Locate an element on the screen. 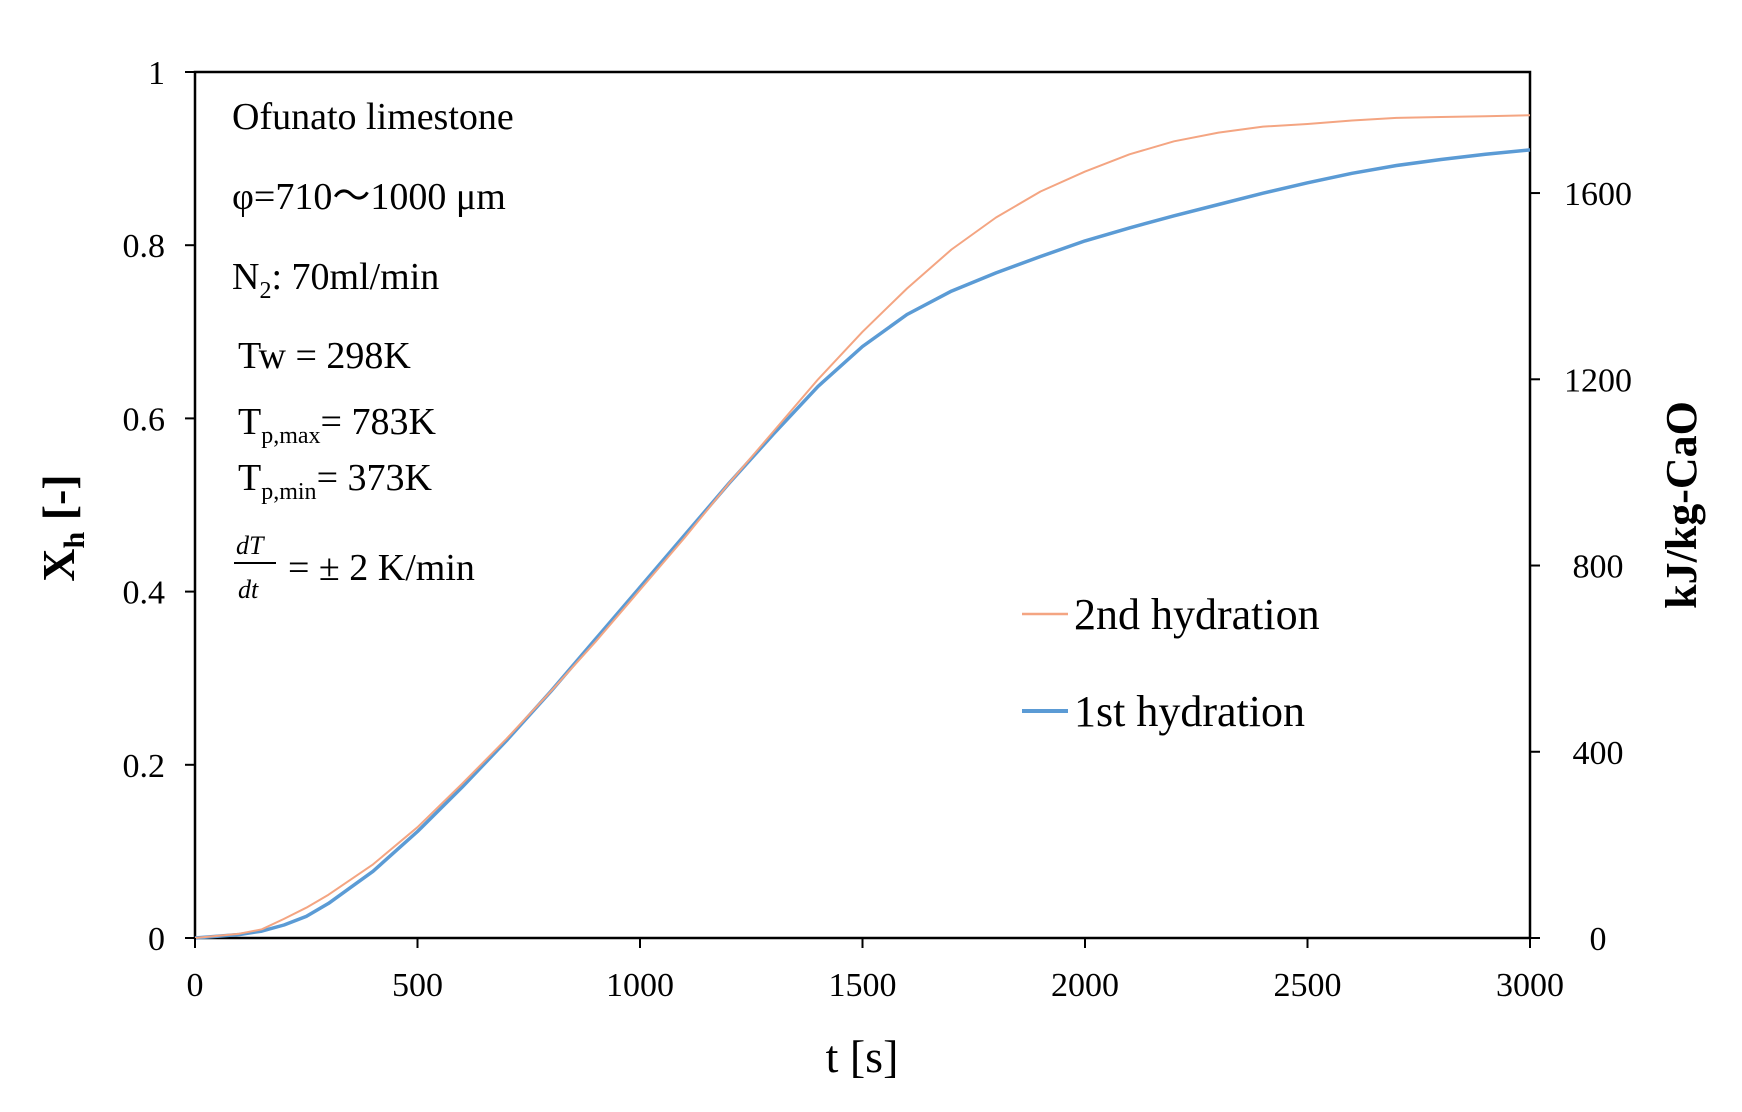  gas-rest: : 70ml/min is located at coordinates (355, 277).